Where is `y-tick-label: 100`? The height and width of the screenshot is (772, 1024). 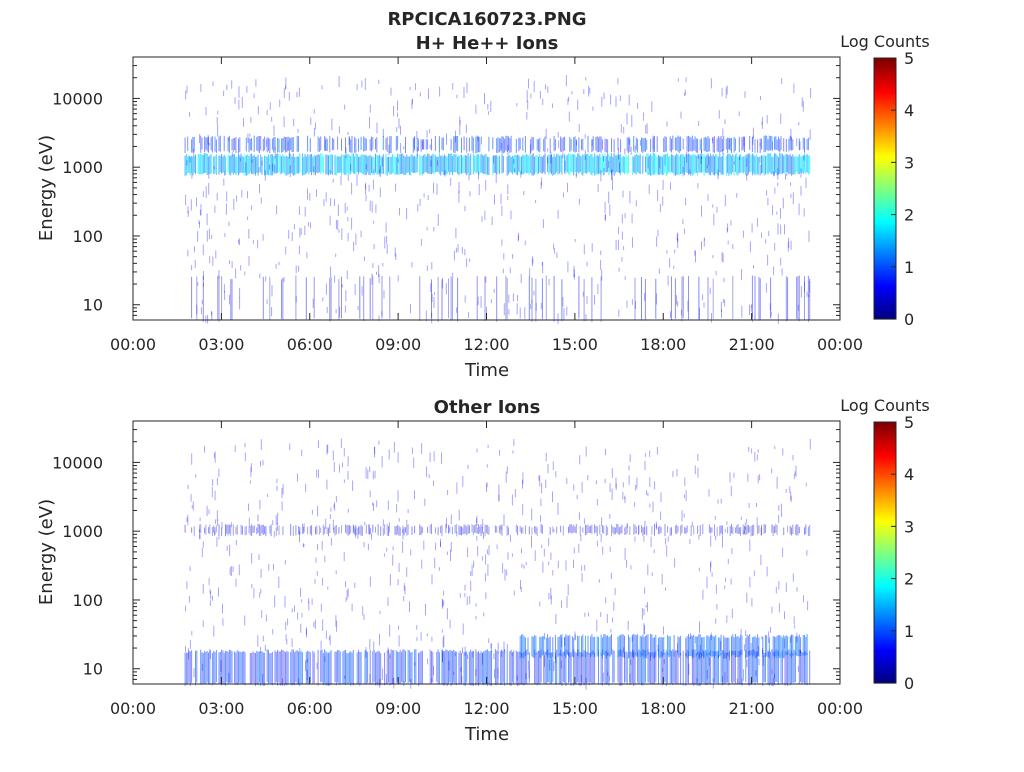 y-tick-label: 100 is located at coordinates (87, 600).